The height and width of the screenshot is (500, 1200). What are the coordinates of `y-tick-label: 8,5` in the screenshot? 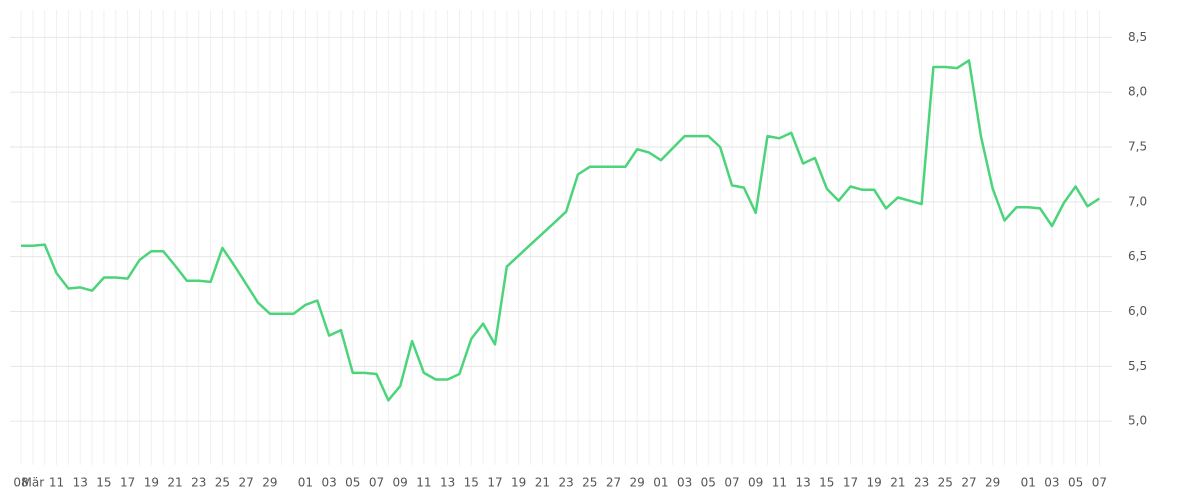 It's located at (1137, 37).